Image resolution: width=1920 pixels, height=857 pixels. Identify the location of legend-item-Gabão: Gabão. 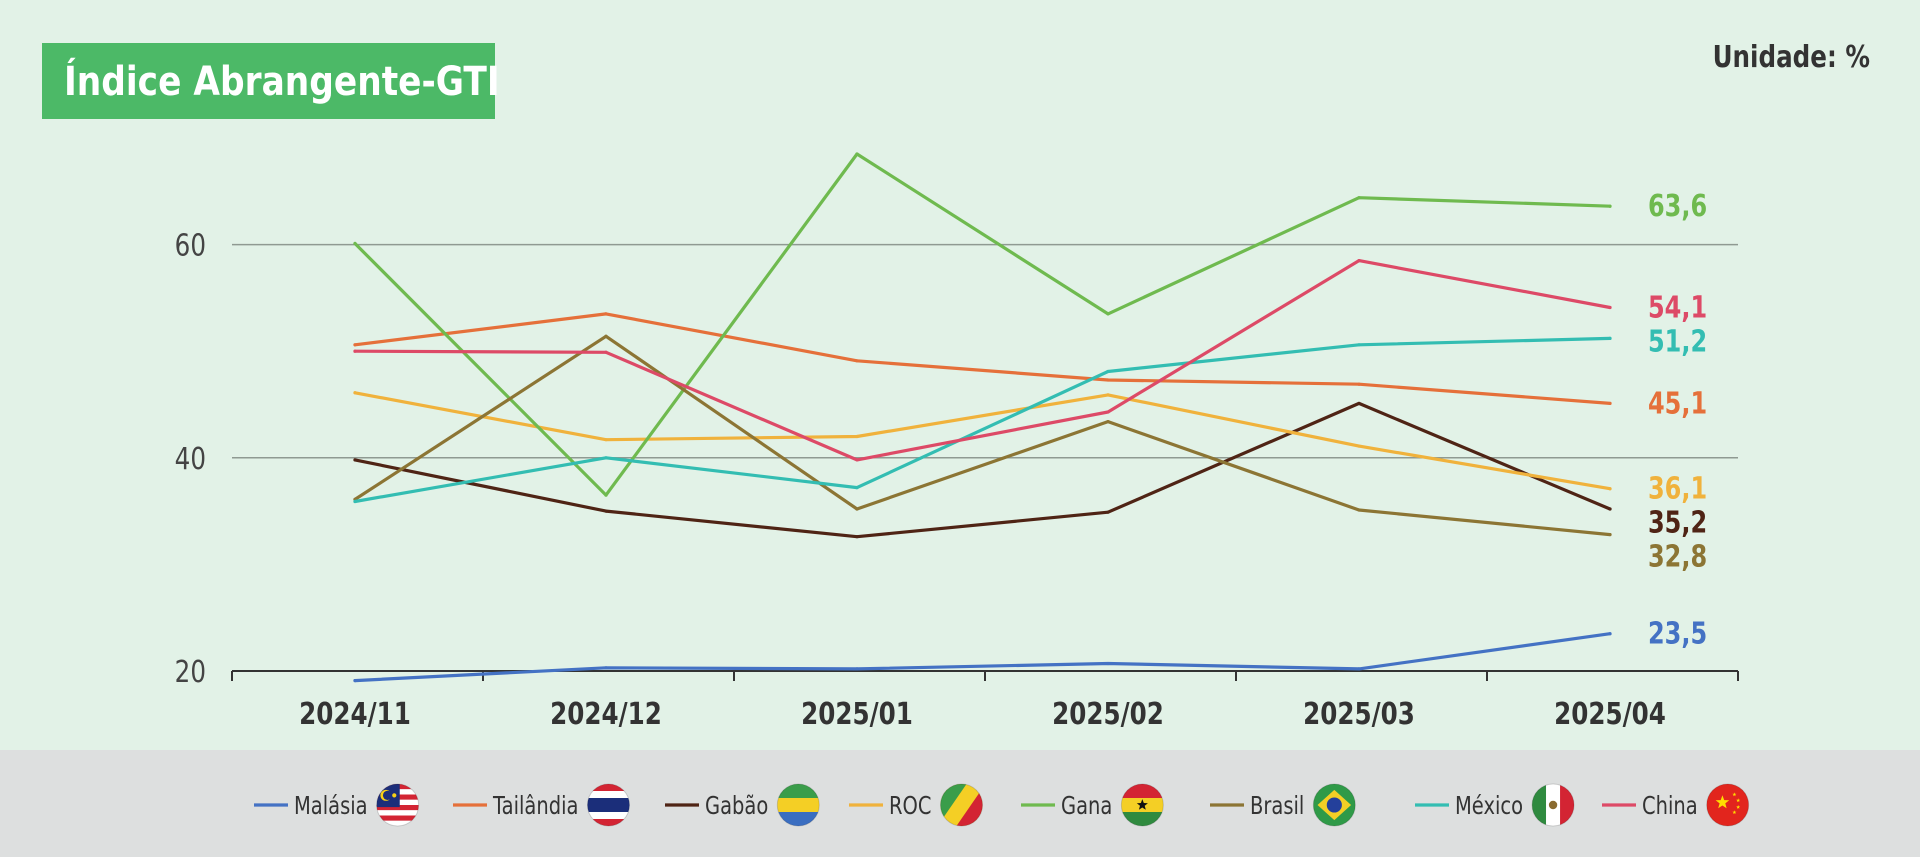
(742, 805).